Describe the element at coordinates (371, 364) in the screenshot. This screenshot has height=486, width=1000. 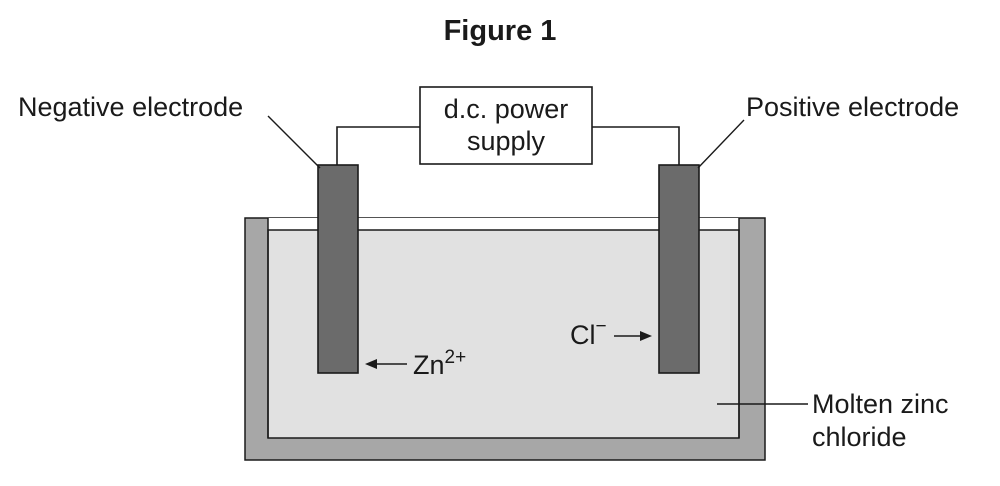
I see `zinc-ion-arrowhead` at that location.